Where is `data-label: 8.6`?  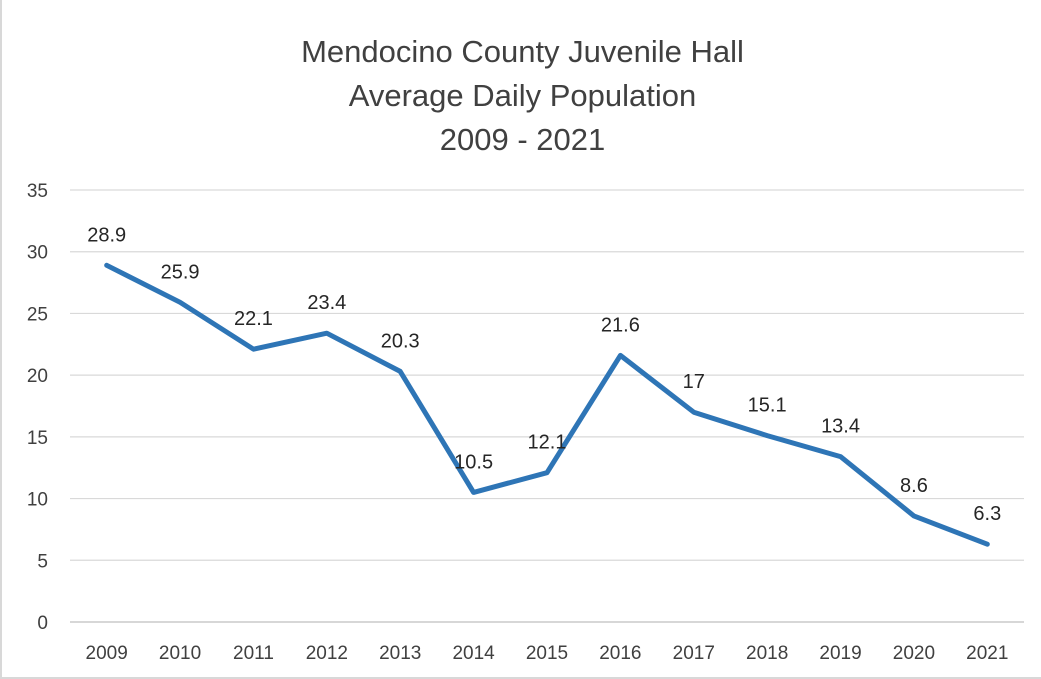 data-label: 8.6 is located at coordinates (914, 486).